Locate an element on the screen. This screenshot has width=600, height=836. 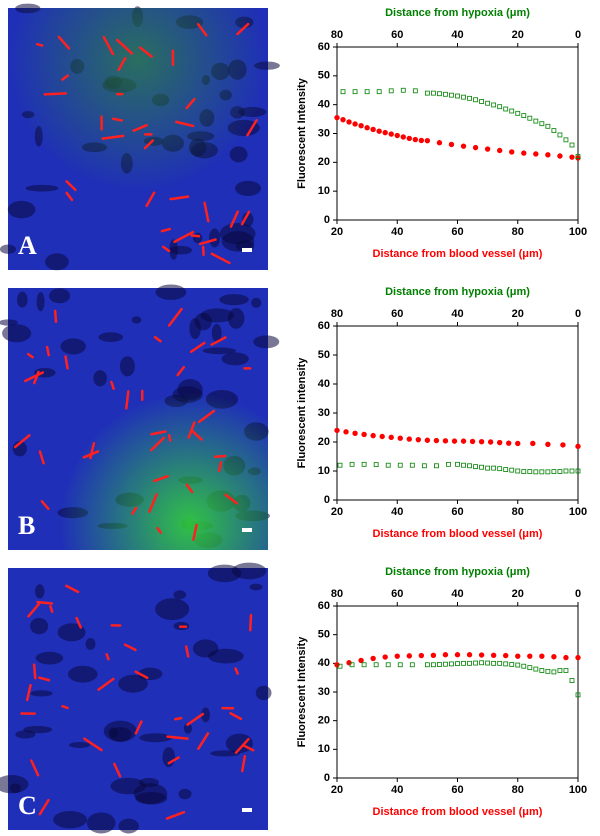
x-tick-label: 40 is located at coordinates (397, 790).